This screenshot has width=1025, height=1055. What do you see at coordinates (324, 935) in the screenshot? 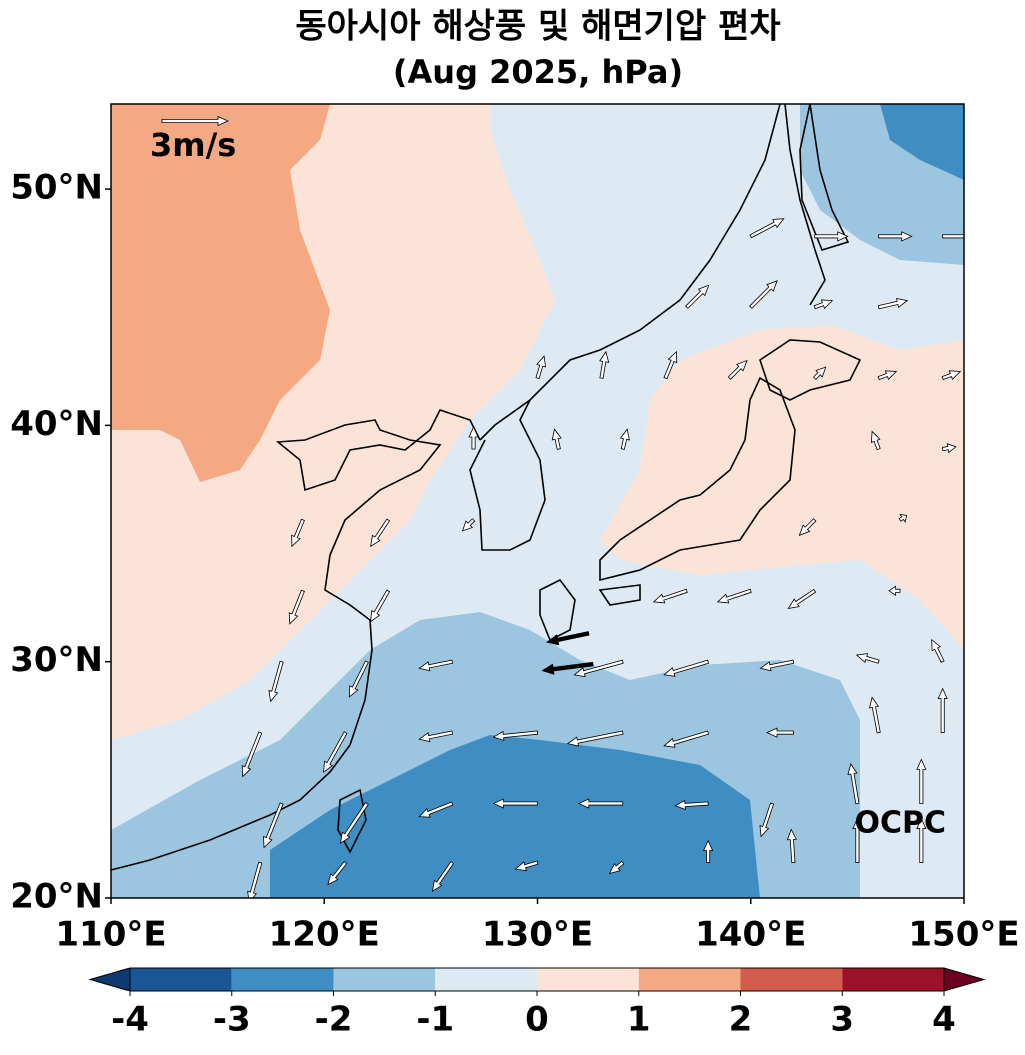
I see `x-tick-label: 120°E` at bounding box center [324, 935].